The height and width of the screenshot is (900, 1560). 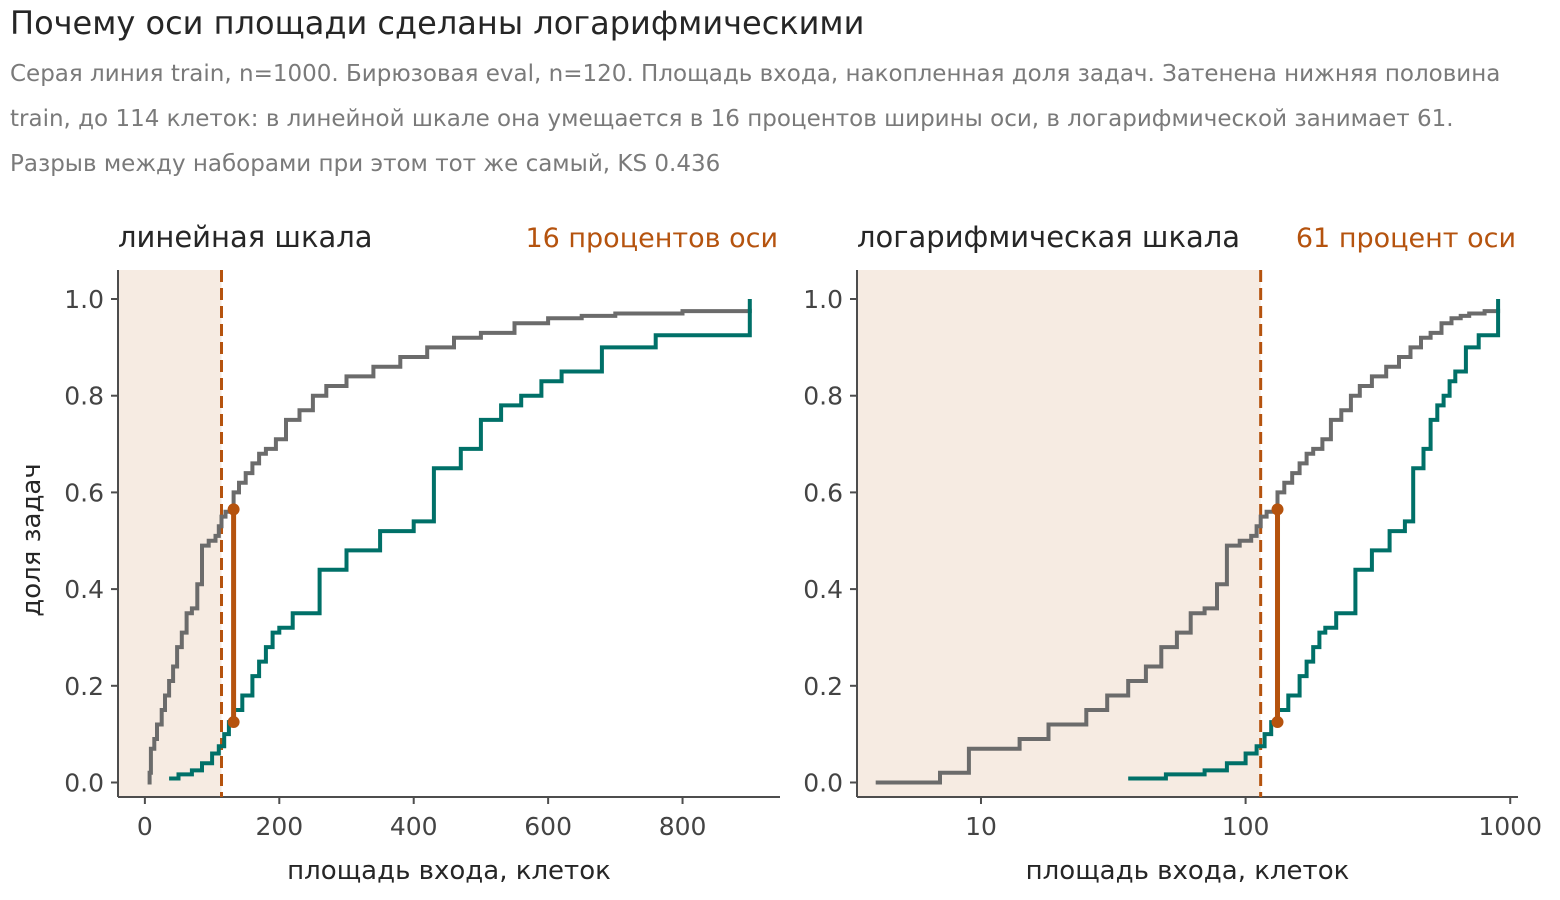 What do you see at coordinates (84, 299) in the screenshot?
I see `linear-y-tick-label: 1.0` at bounding box center [84, 299].